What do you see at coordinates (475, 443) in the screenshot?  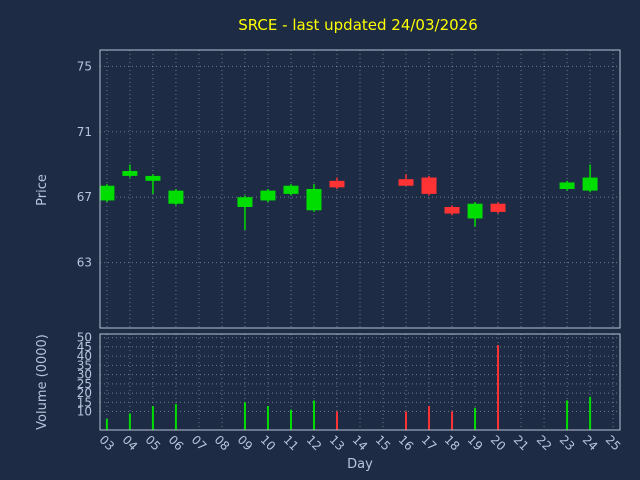 I see `x-tick-label: 19` at bounding box center [475, 443].